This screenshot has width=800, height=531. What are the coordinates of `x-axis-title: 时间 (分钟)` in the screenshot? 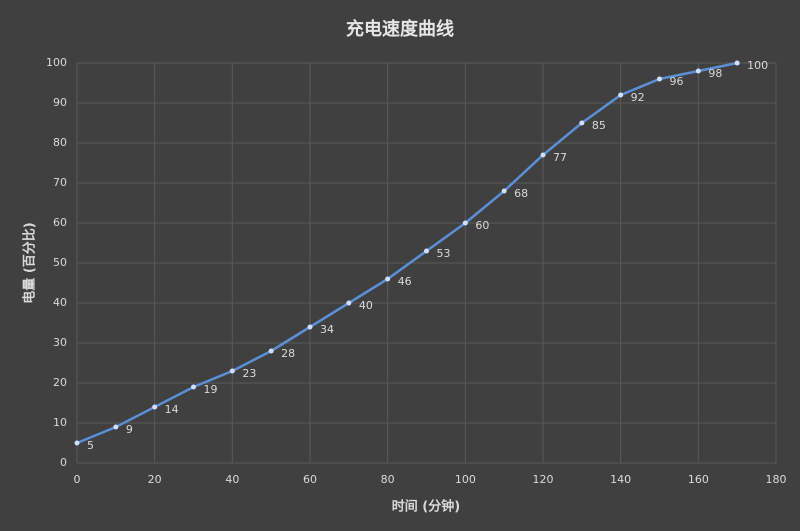 It's located at (426, 507).